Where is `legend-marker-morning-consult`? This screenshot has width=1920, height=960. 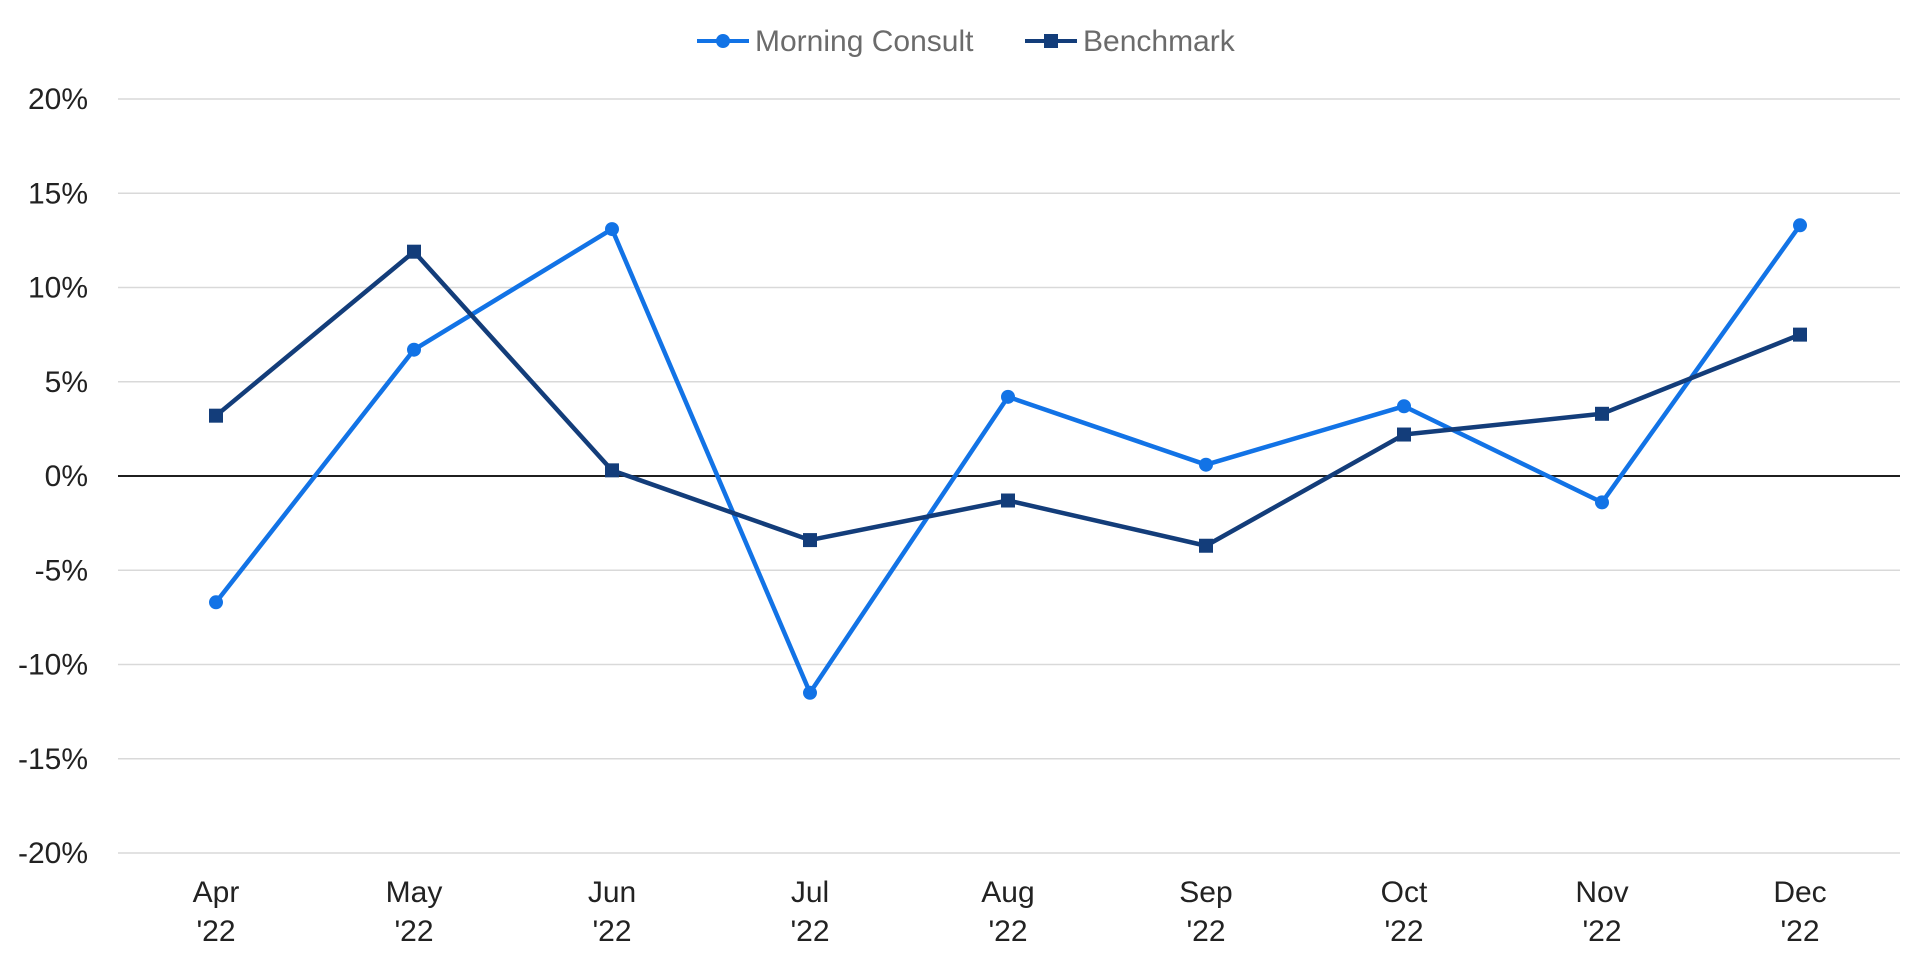
legend-marker-morning-consult is located at coordinates (723, 41).